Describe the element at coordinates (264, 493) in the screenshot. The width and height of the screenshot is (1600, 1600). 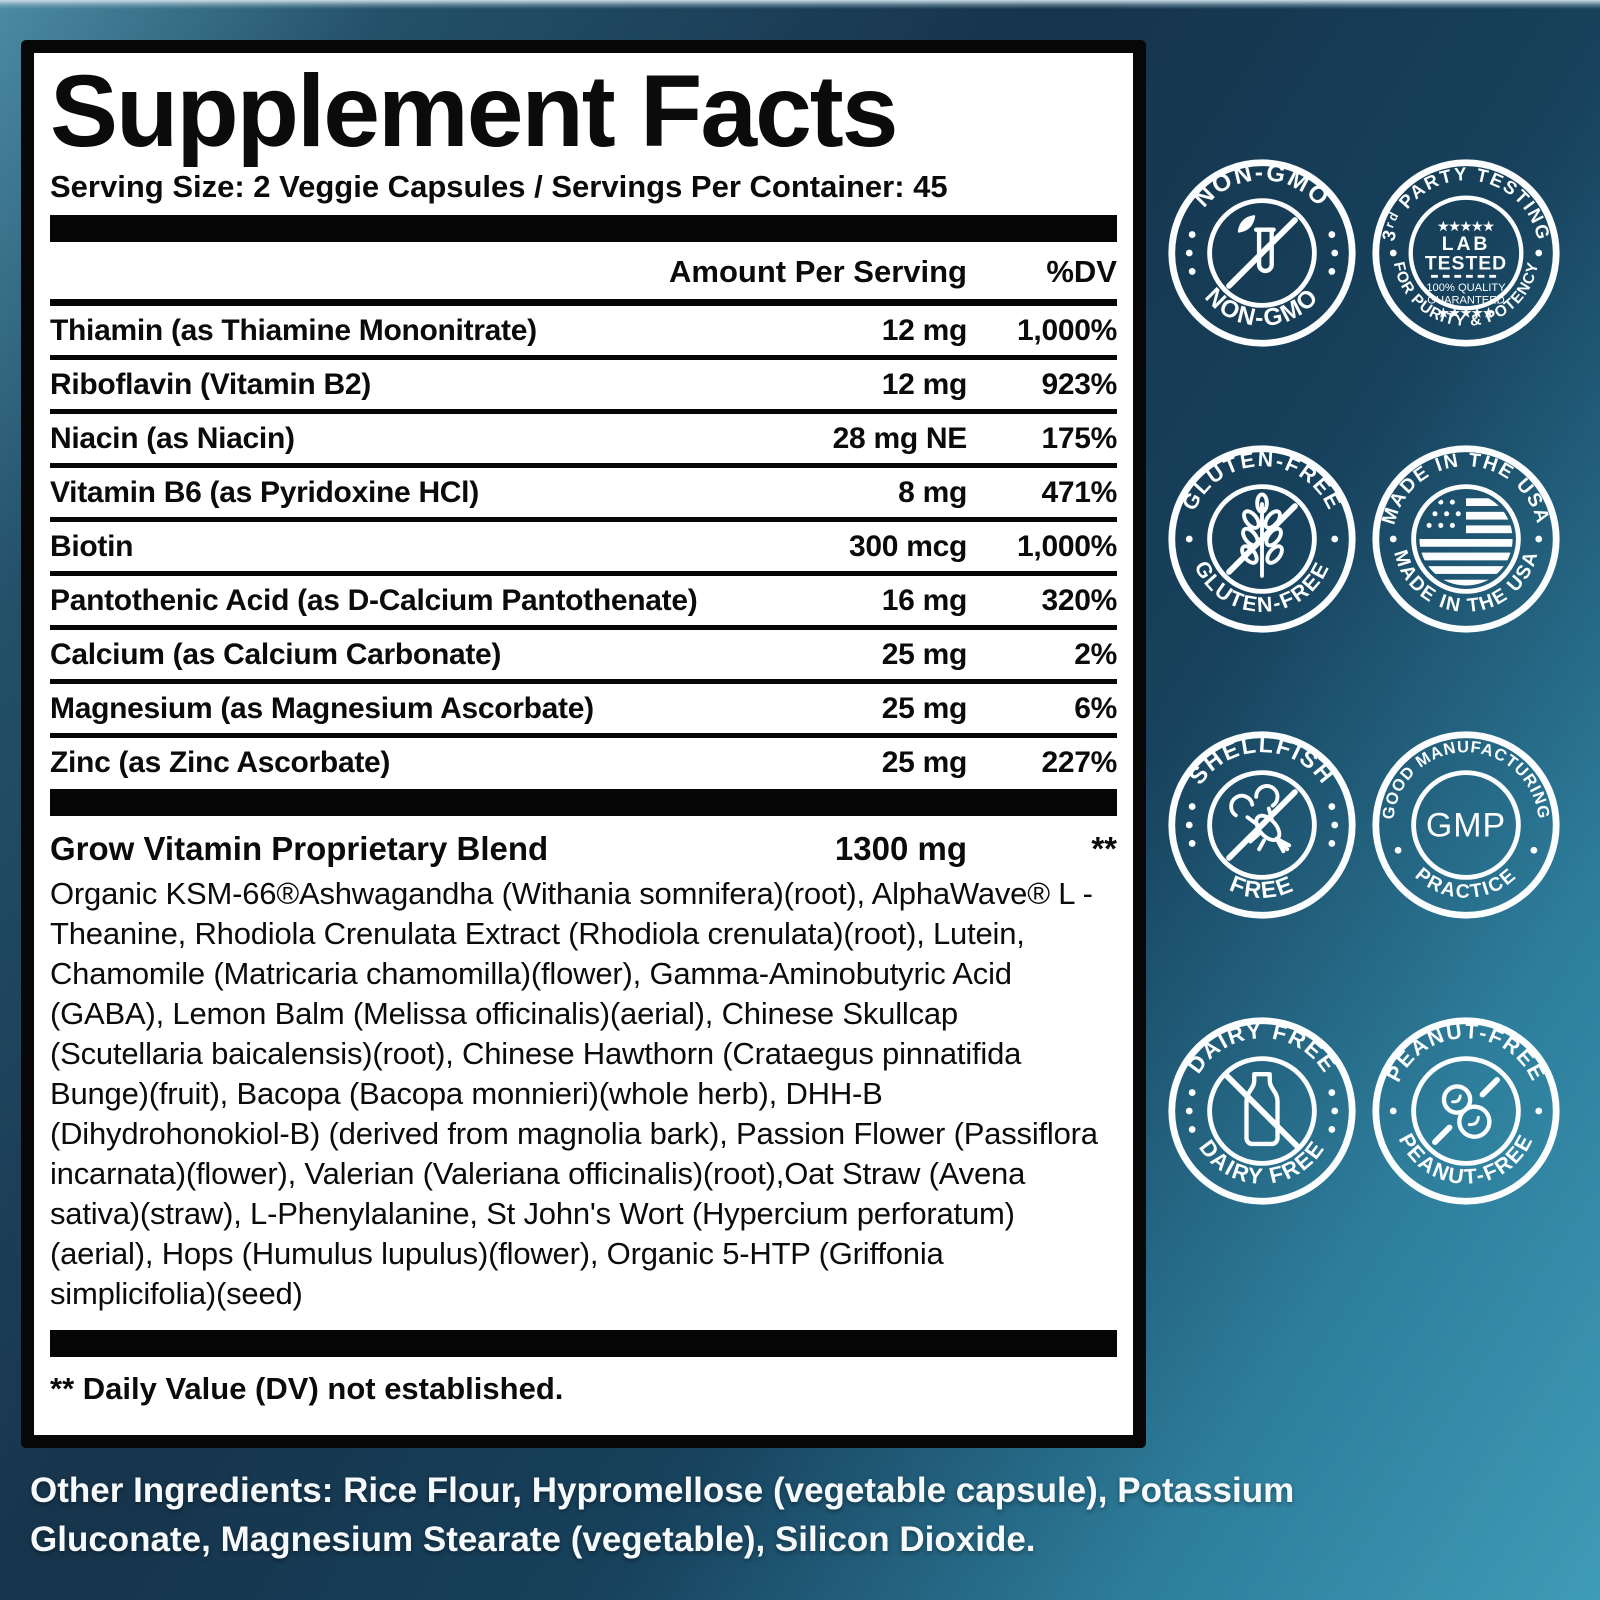
I see `nutrient-name: Vitamin B6 (as Pyridoxine HCl)` at that location.